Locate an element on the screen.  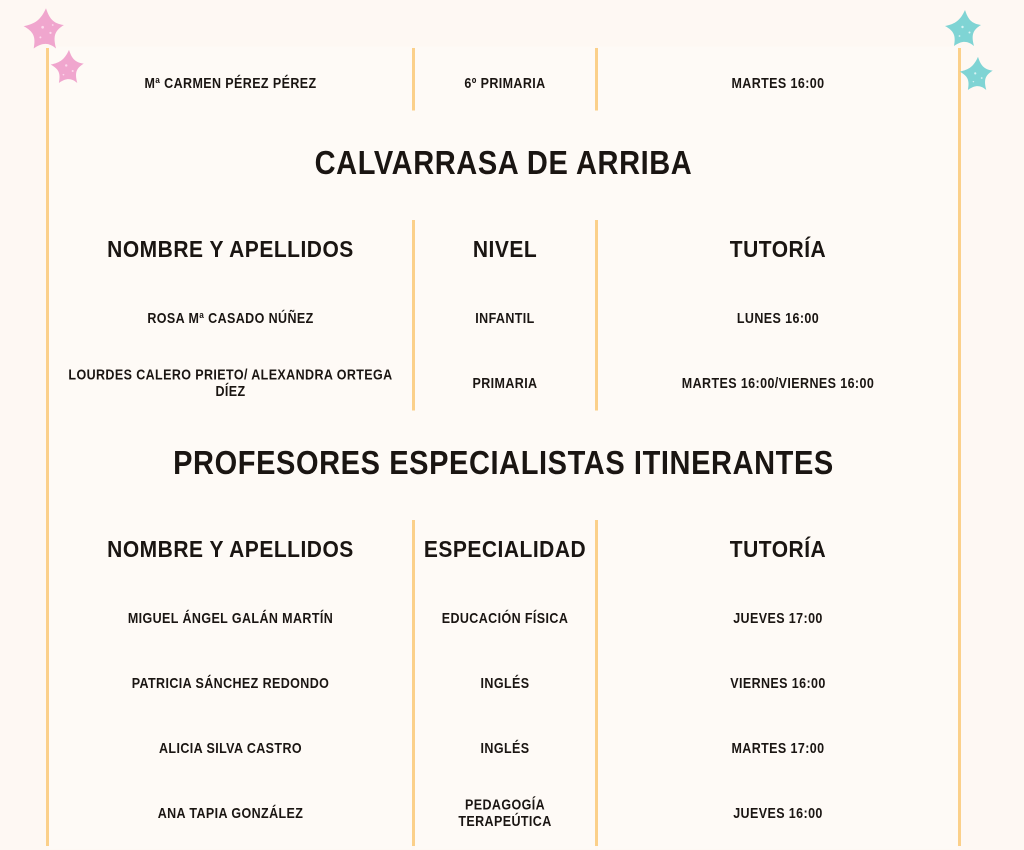
table-row-banner: CALVARRASA DE ARRIBA is located at coordinates (503, 164).